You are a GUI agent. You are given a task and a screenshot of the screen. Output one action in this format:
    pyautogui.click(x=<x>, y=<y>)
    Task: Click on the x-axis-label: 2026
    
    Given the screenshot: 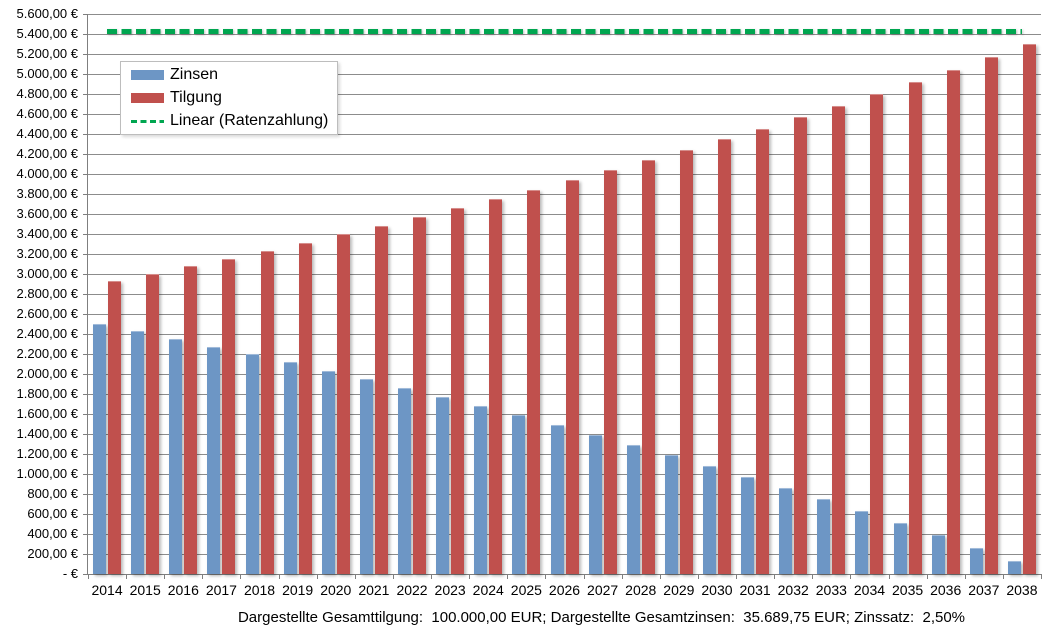 What is the action you would take?
    pyautogui.click(x=564, y=590)
    